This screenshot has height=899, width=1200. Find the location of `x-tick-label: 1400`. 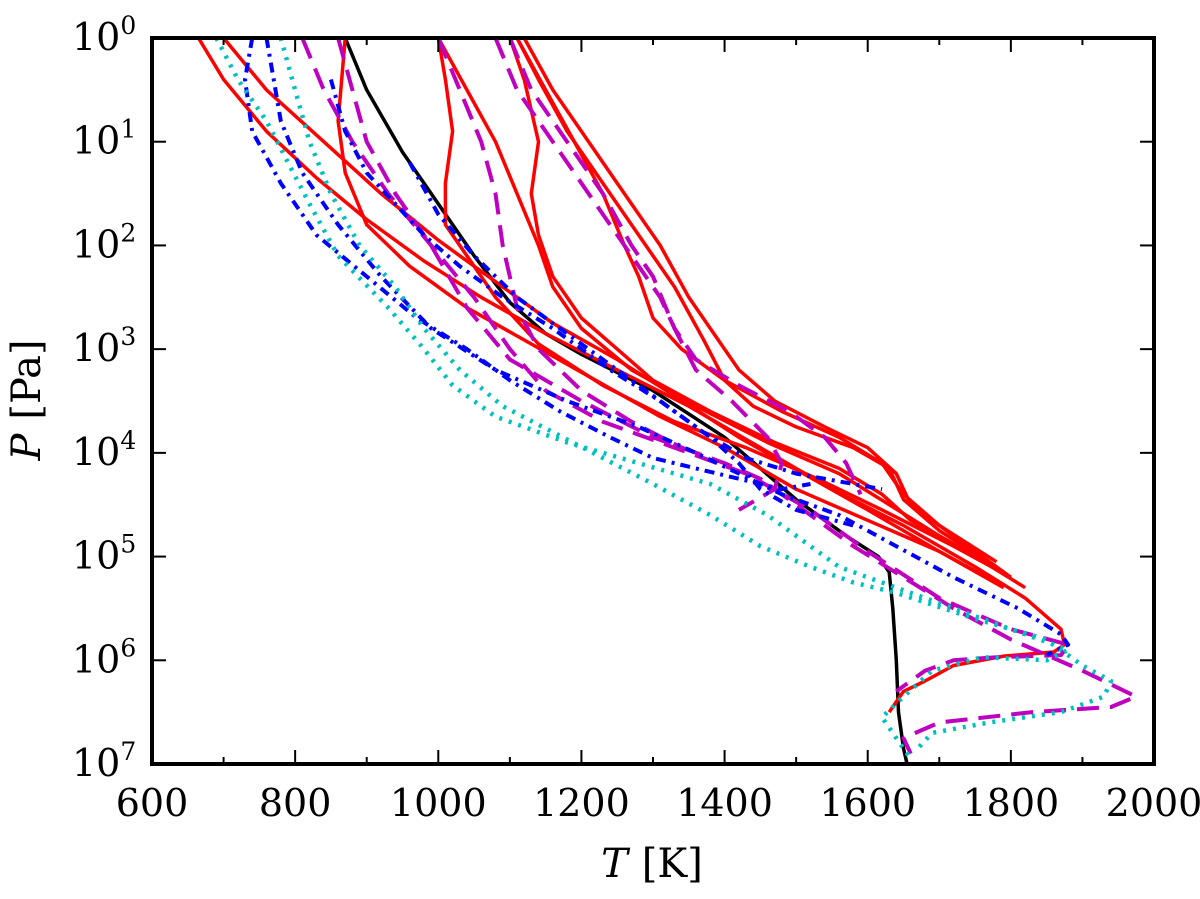

x-tick-label: 1400 is located at coordinates (724, 803).